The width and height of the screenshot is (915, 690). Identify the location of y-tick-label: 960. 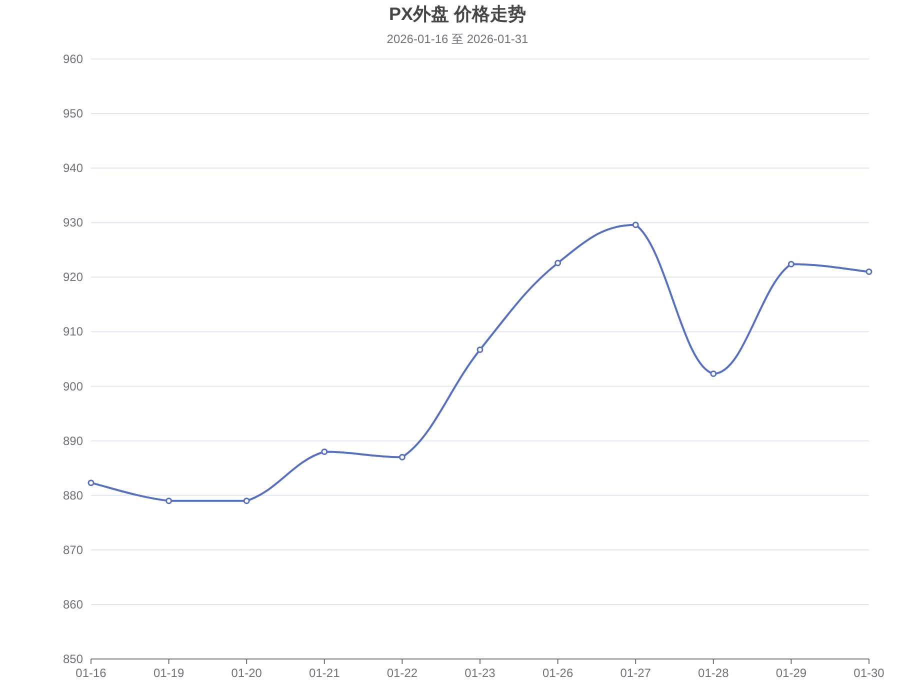
(73, 59).